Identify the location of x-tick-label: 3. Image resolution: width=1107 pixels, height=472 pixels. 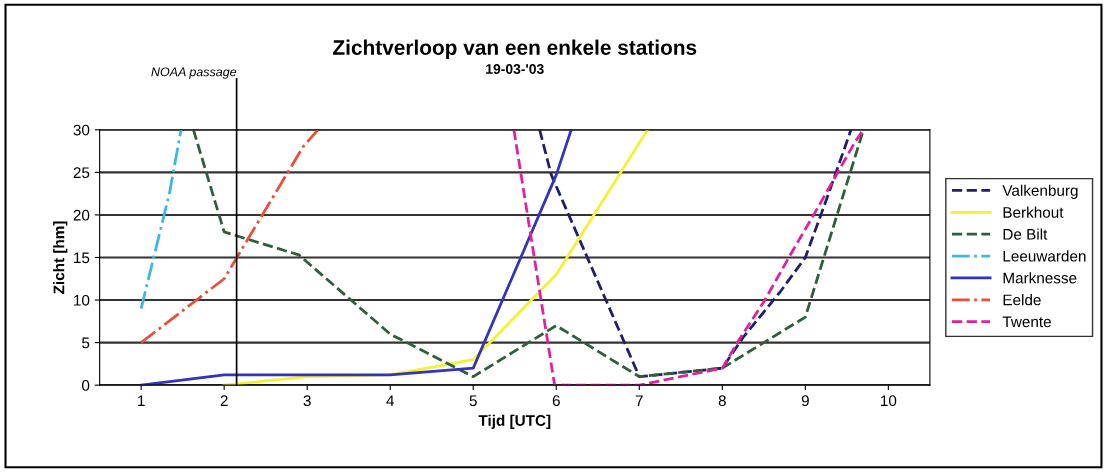
(307, 401).